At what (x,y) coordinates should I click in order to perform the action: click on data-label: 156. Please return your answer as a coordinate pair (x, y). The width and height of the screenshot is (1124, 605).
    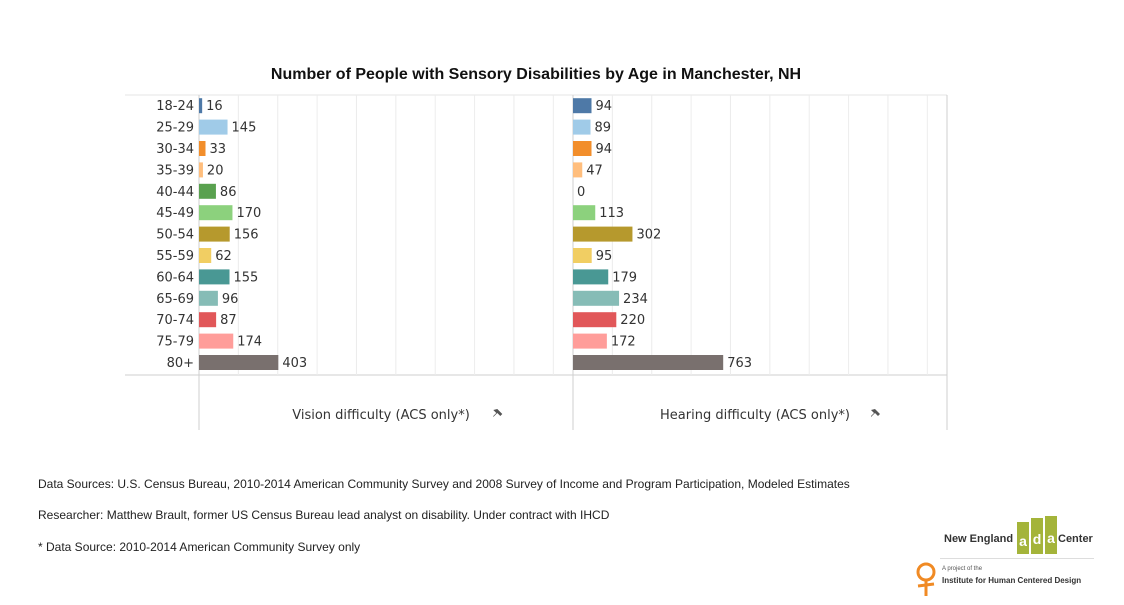
    Looking at the image, I should click on (246, 235).